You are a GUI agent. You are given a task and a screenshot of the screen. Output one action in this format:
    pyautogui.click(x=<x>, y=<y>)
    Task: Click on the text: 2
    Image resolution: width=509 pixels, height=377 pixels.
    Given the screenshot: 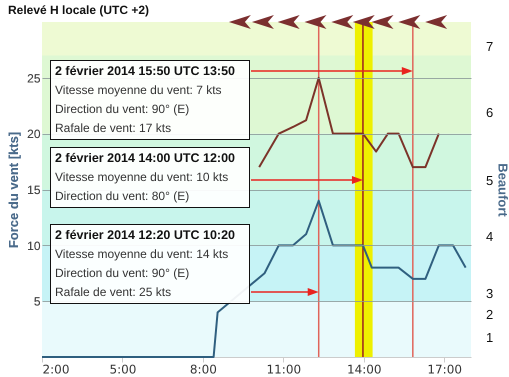 What is the action you would take?
    pyautogui.click(x=490, y=315)
    